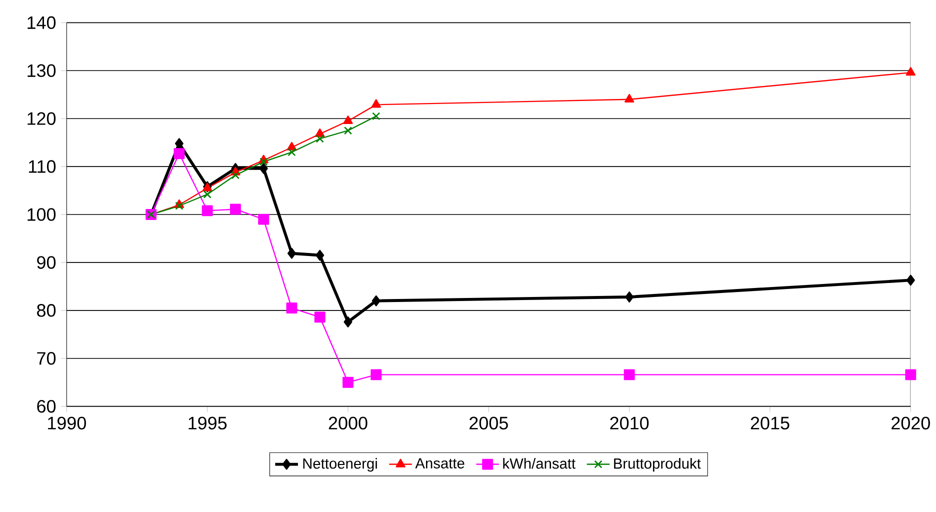 This screenshot has width=936, height=512. What do you see at coordinates (67, 423) in the screenshot?
I see `x-tick-label: 1990` at bounding box center [67, 423].